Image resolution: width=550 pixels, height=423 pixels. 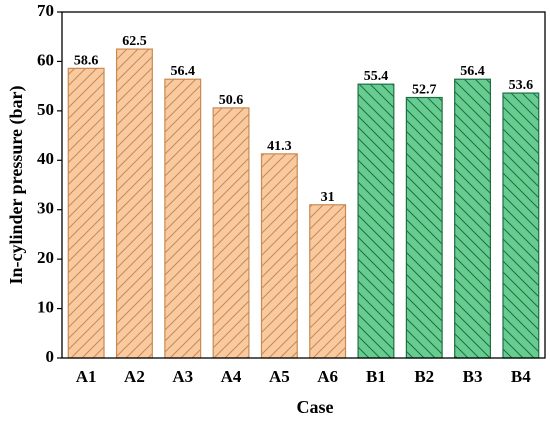 I want to click on y-axis-title: In-cylinder pressure (bar), so click(x=16, y=184).